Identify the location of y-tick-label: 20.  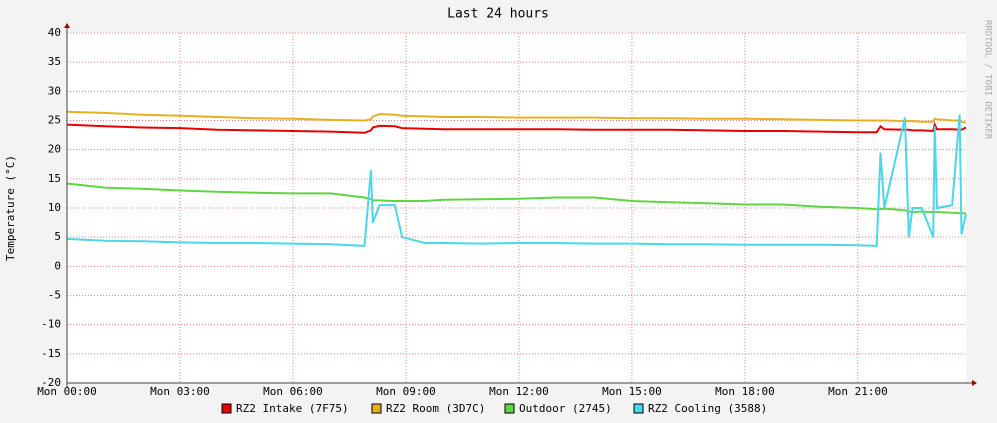
(54, 149).